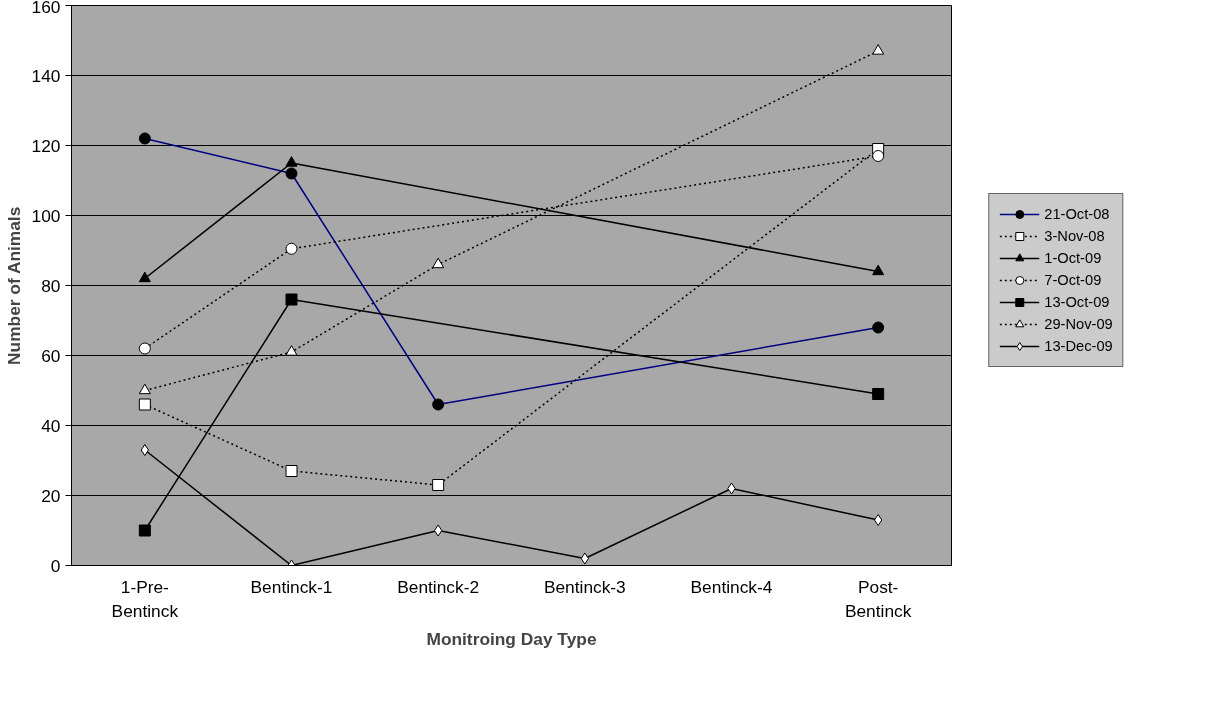  What do you see at coordinates (51, 355) in the screenshot?
I see `y-tick-label: 60` at bounding box center [51, 355].